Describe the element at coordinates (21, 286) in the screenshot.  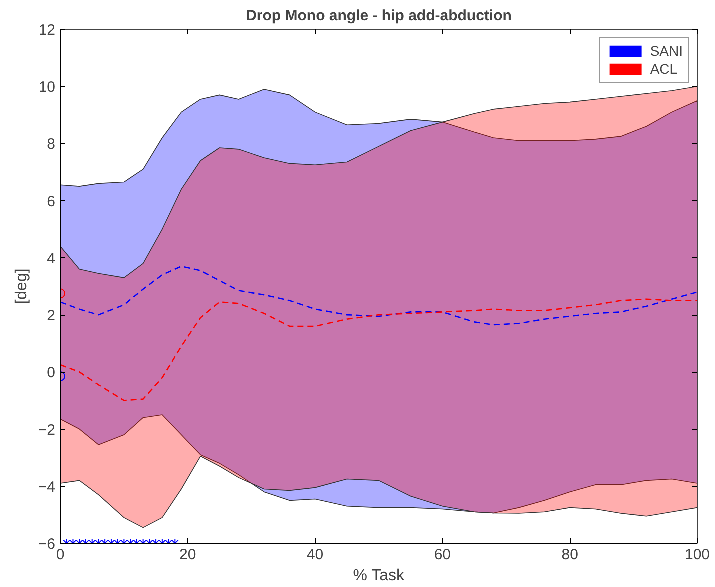
I see `y-axis-title: [deg]` at that location.